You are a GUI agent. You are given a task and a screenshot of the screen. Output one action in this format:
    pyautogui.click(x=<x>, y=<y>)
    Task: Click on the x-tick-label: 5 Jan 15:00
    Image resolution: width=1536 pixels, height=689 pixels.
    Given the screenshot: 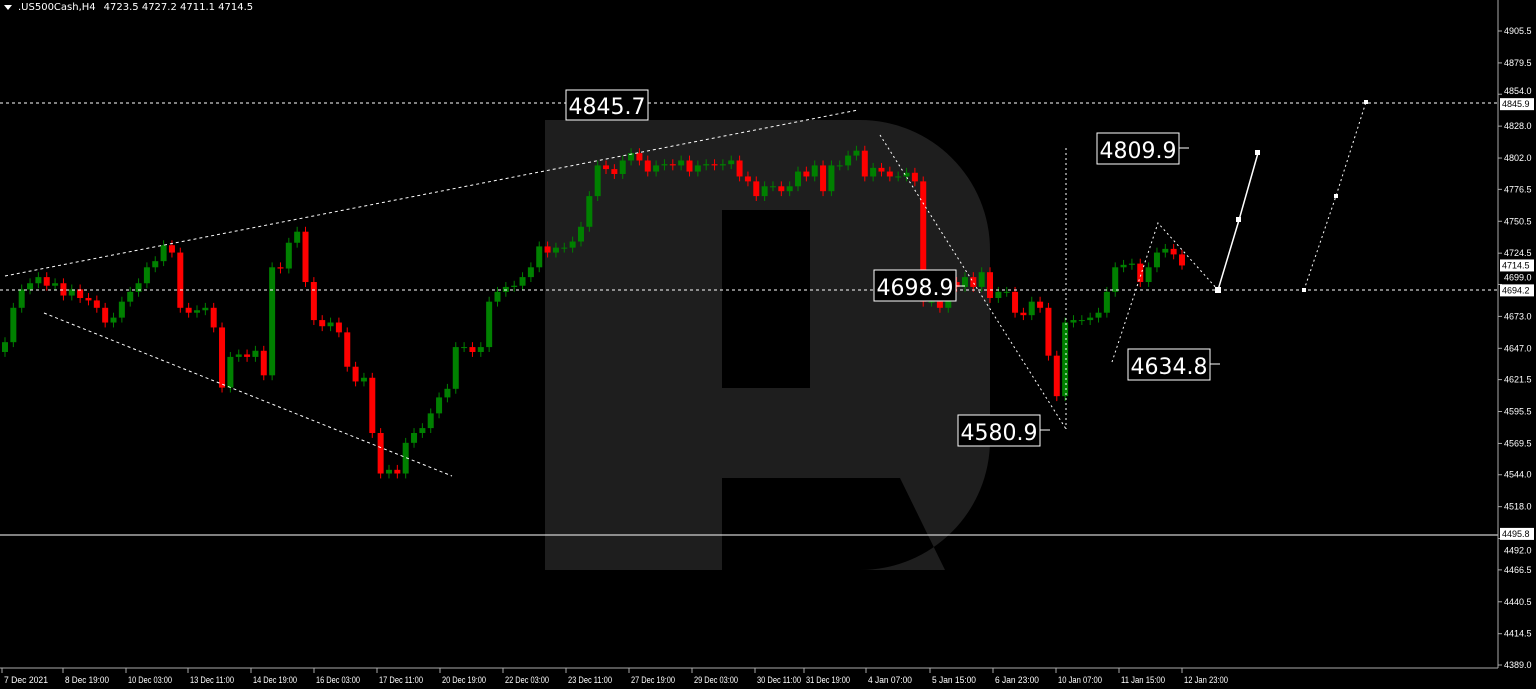 What is the action you would take?
    pyautogui.click(x=954, y=680)
    